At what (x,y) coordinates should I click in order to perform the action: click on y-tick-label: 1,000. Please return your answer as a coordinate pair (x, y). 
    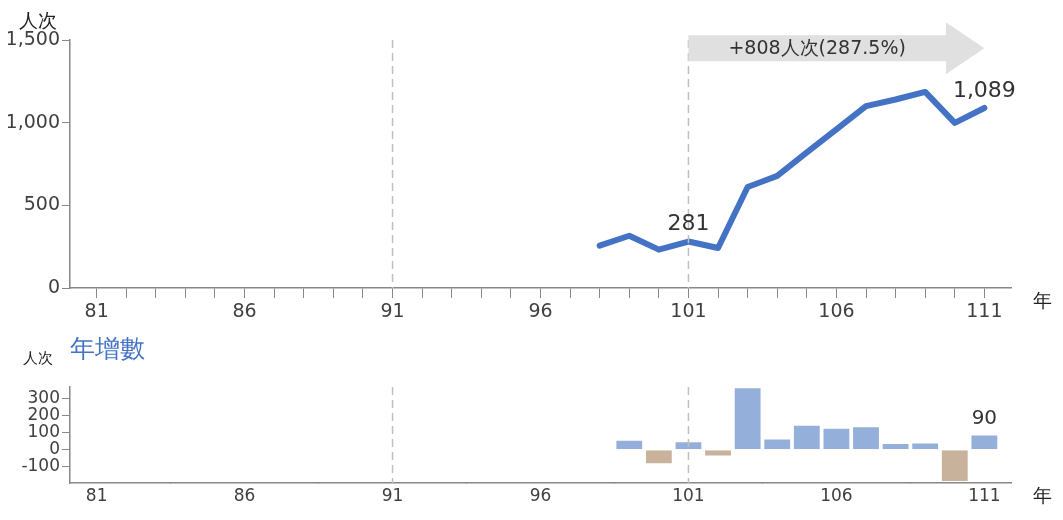
    Looking at the image, I should click on (32, 120).